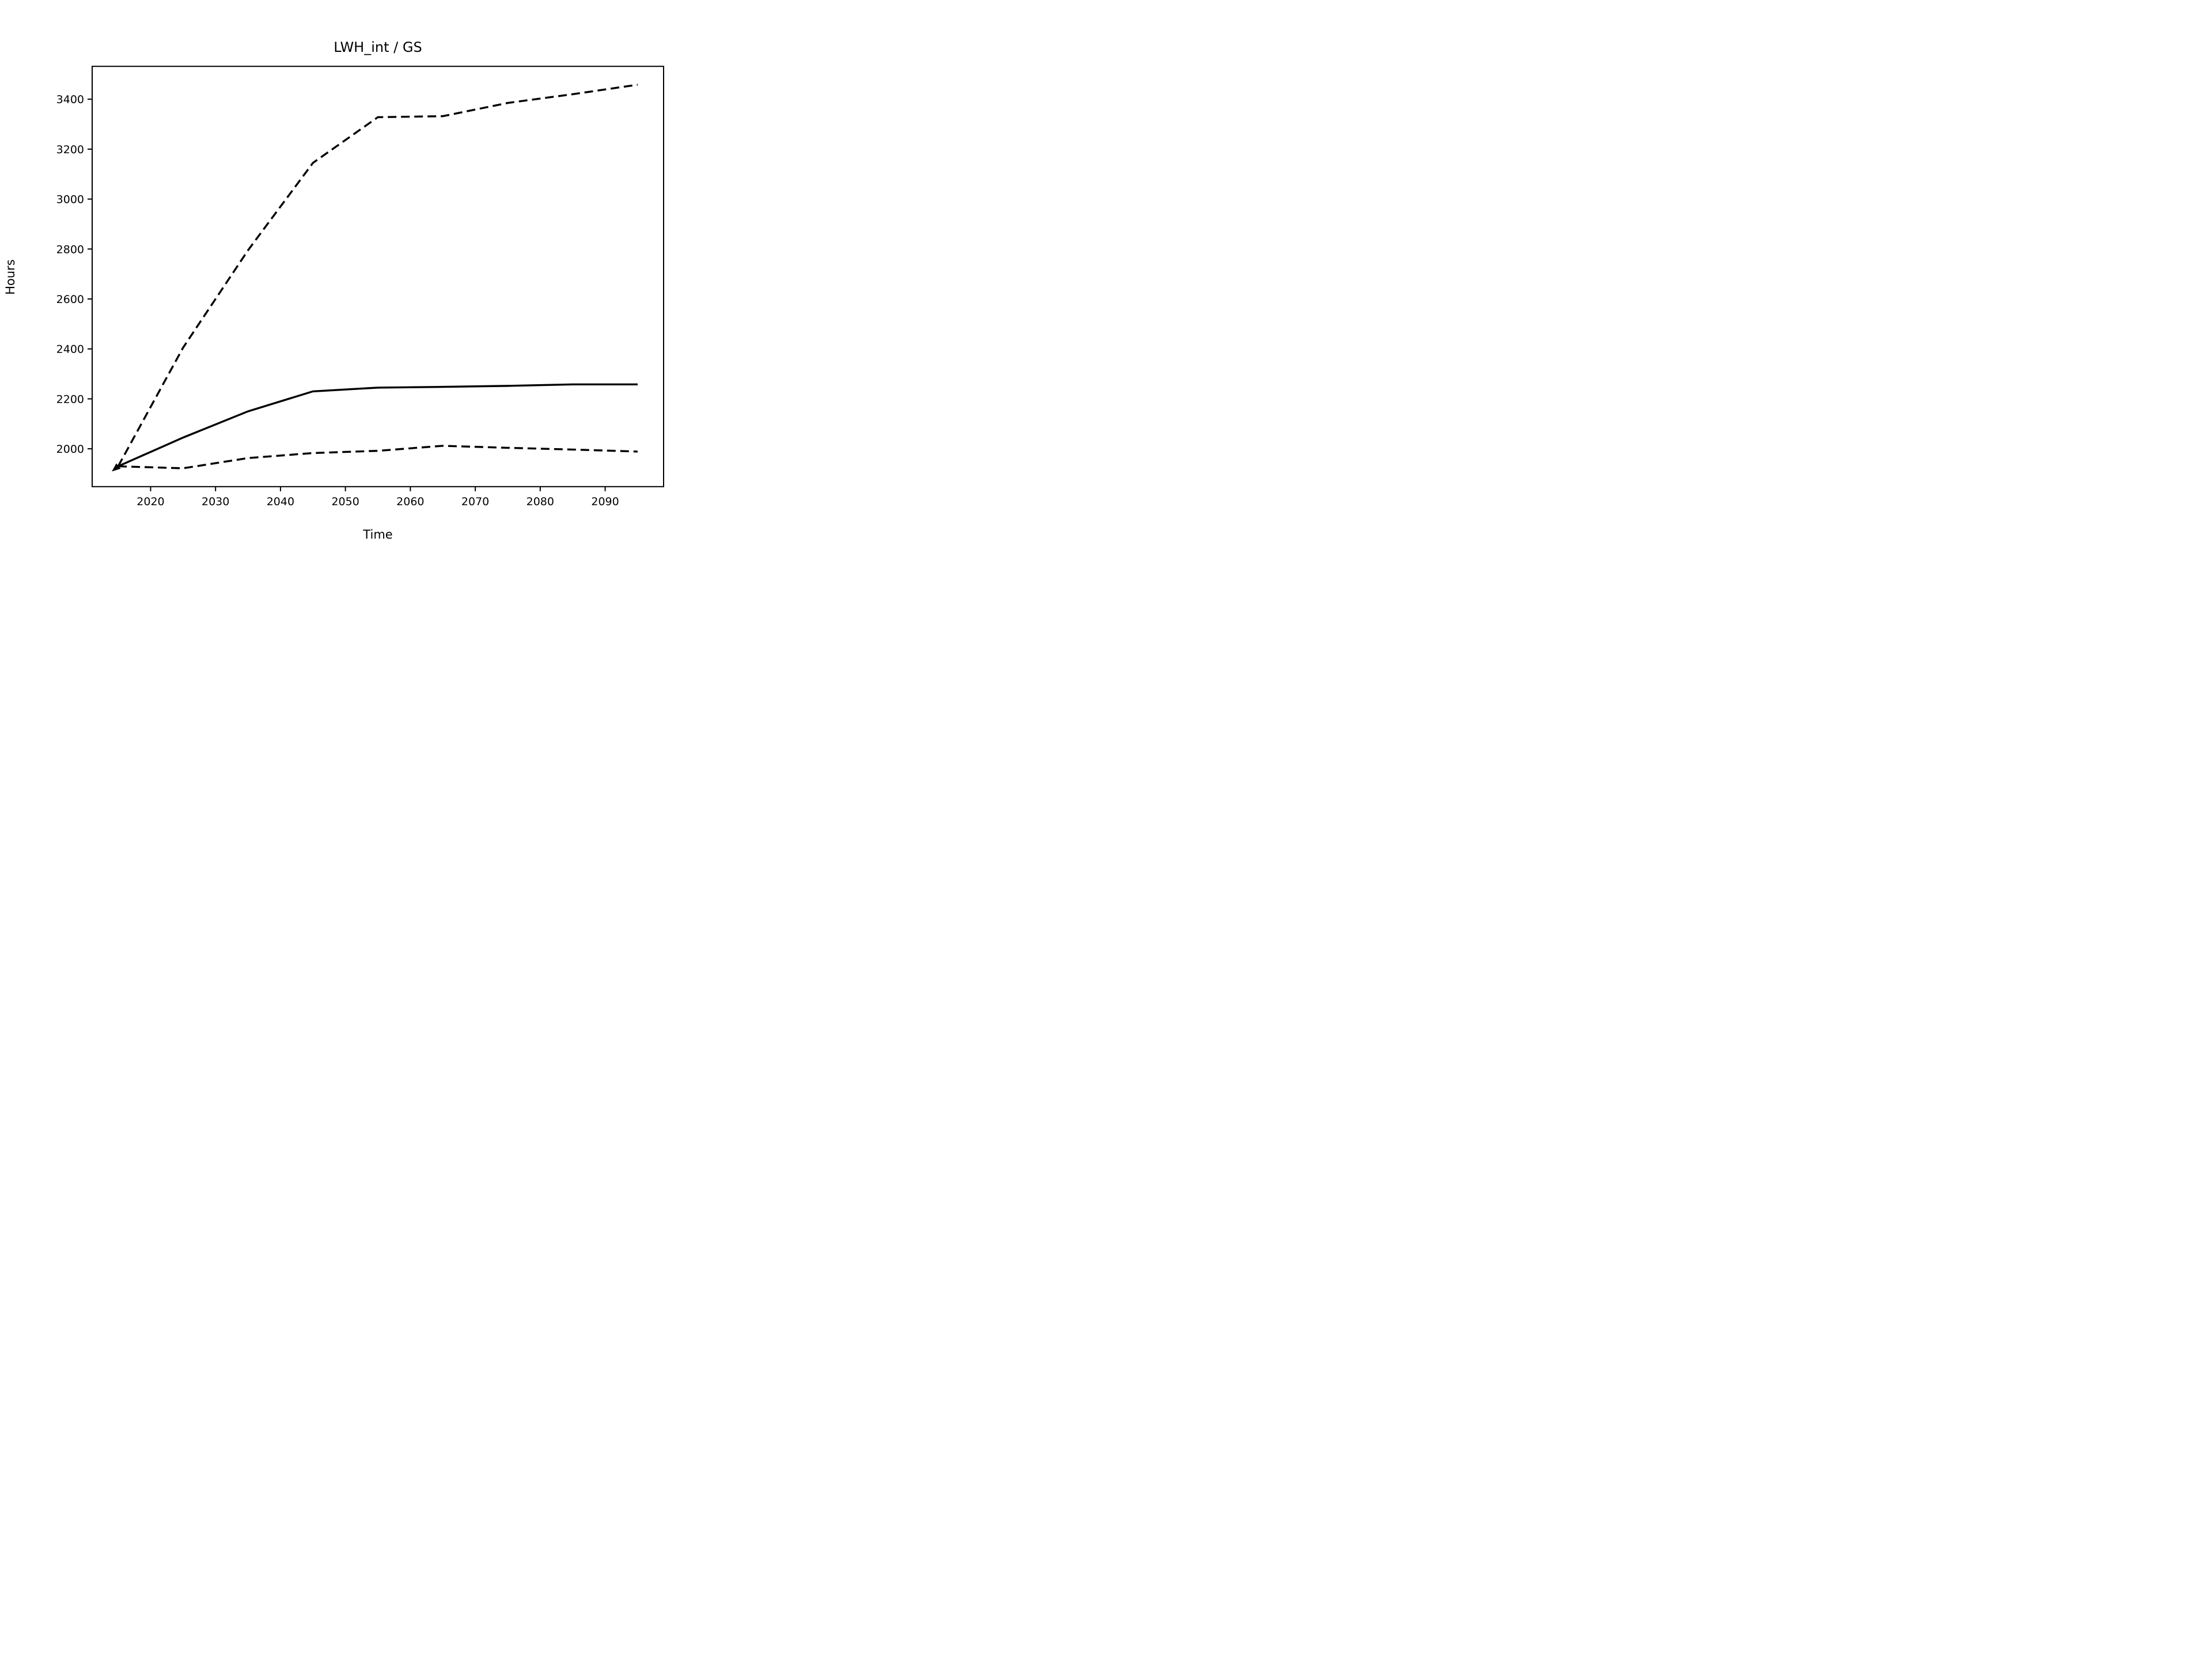  What do you see at coordinates (70, 249) in the screenshot?
I see `y-tick-label: 2800` at bounding box center [70, 249].